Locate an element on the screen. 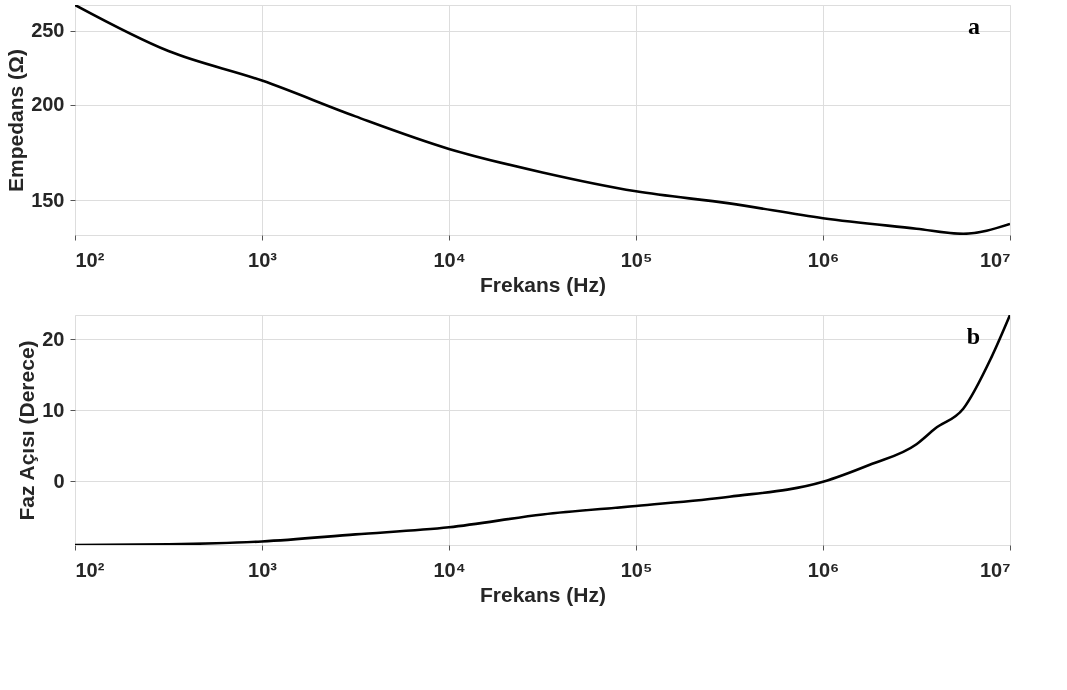 This screenshot has width=1067, height=690. y-tick-label: 200 is located at coordinates (48, 104).